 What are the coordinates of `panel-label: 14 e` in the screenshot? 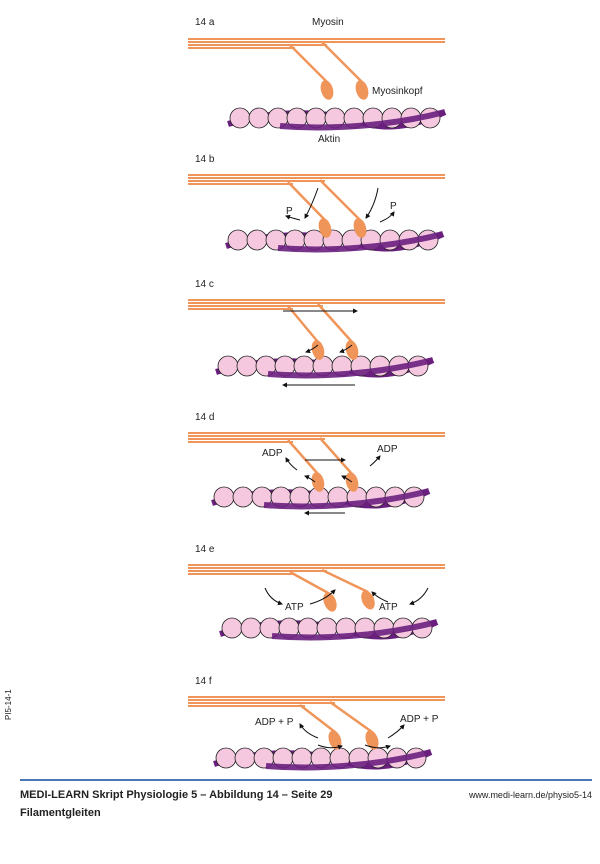 It's located at (205, 549).